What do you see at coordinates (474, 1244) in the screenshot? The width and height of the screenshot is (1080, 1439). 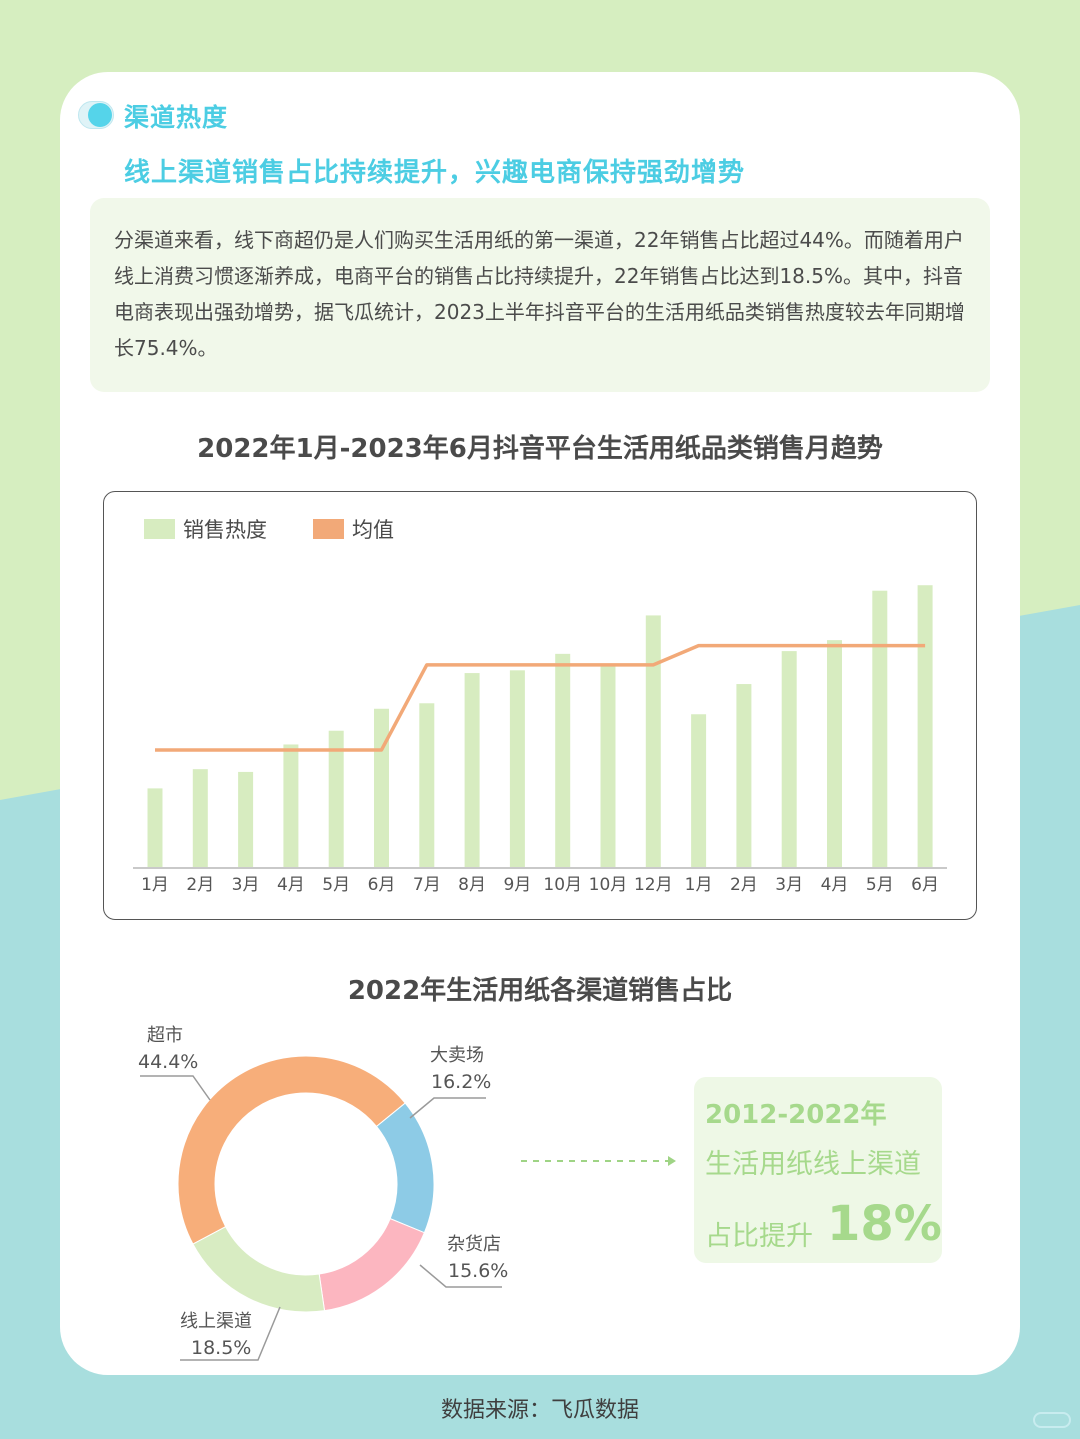 I see `pie-label-grocery: 杂货店` at bounding box center [474, 1244].